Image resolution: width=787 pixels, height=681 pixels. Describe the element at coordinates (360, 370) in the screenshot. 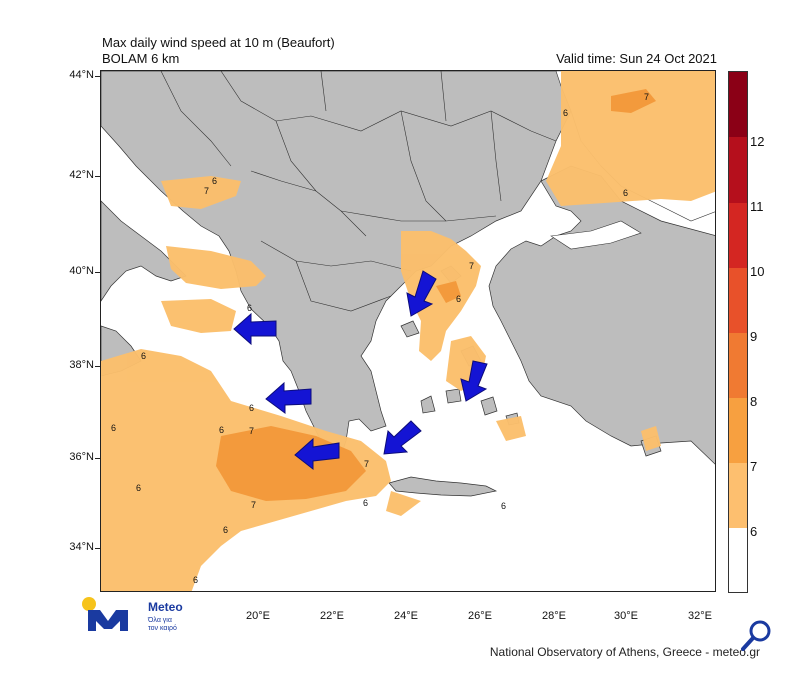

I see `wind-arrows` at that location.